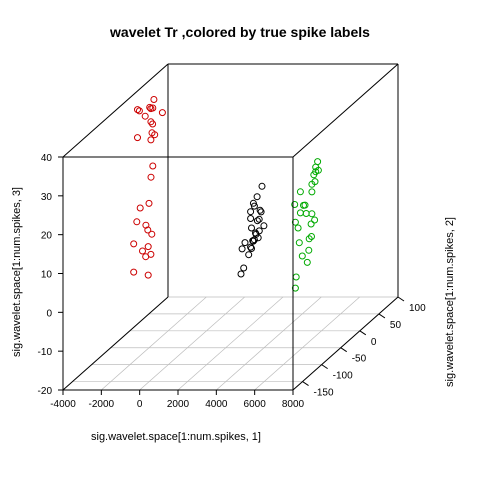 This screenshot has height=480, width=480. I want to click on z-tick-label: 30, so click(47, 197).